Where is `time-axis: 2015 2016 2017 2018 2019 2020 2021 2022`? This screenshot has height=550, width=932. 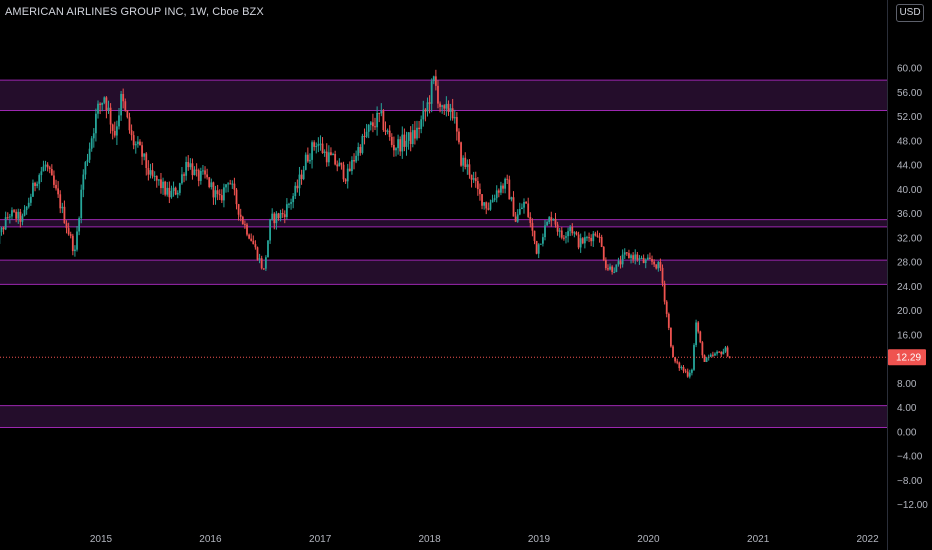
time-axis: 2015 2016 2017 2018 2019 2020 2021 2022 is located at coordinates (484, 539).